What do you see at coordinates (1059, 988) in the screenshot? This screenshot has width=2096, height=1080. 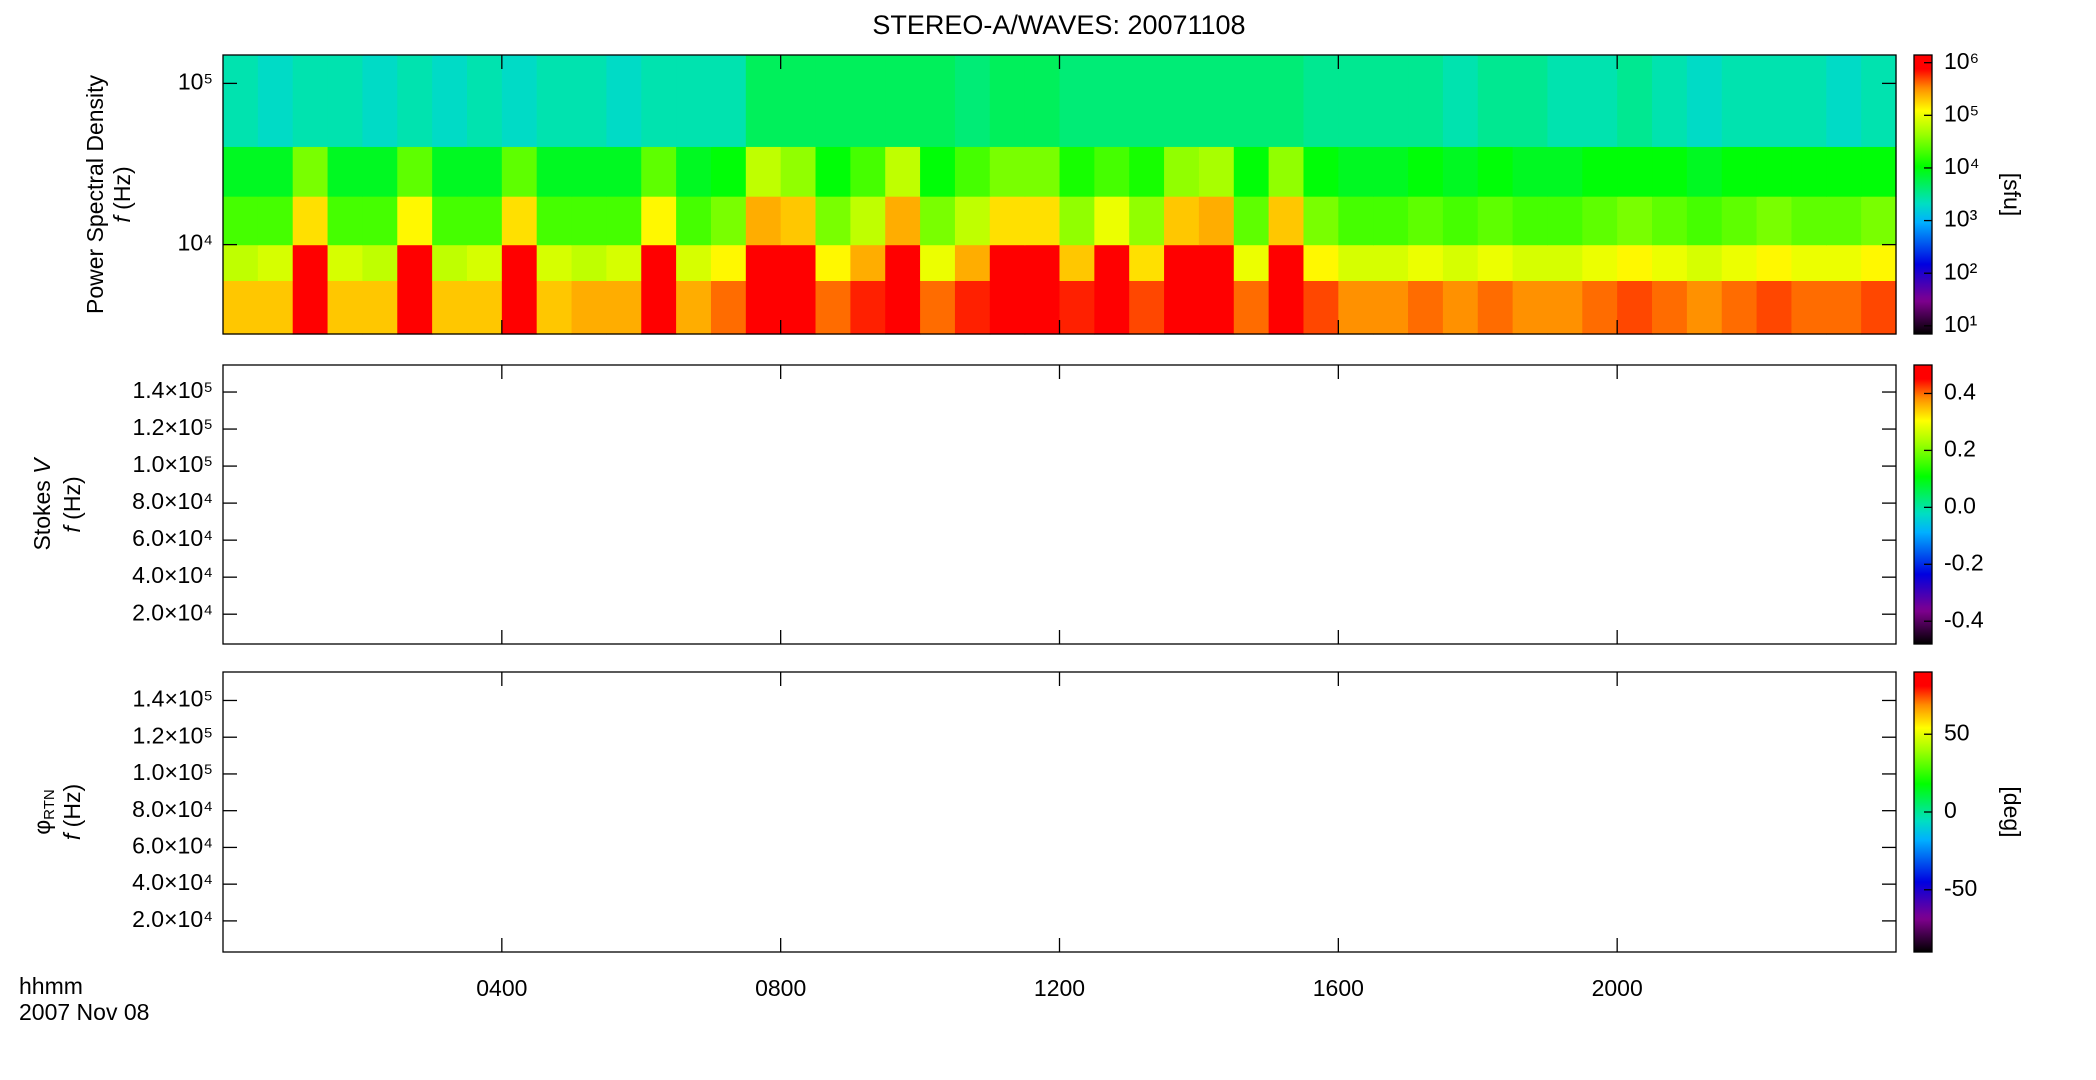 I see `x-tick-label: 1200` at bounding box center [1059, 988].